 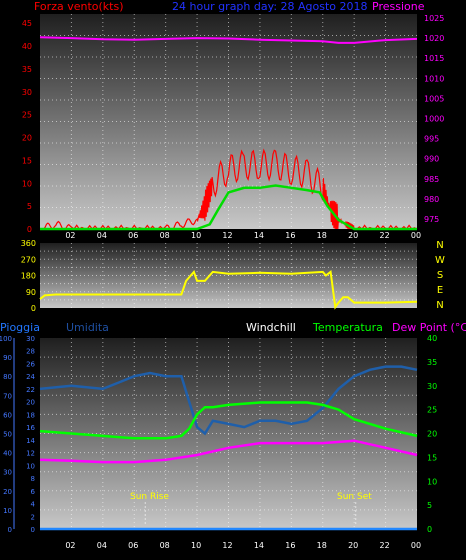 I want to click on wind-tick-label: 15, so click(x=27, y=160).